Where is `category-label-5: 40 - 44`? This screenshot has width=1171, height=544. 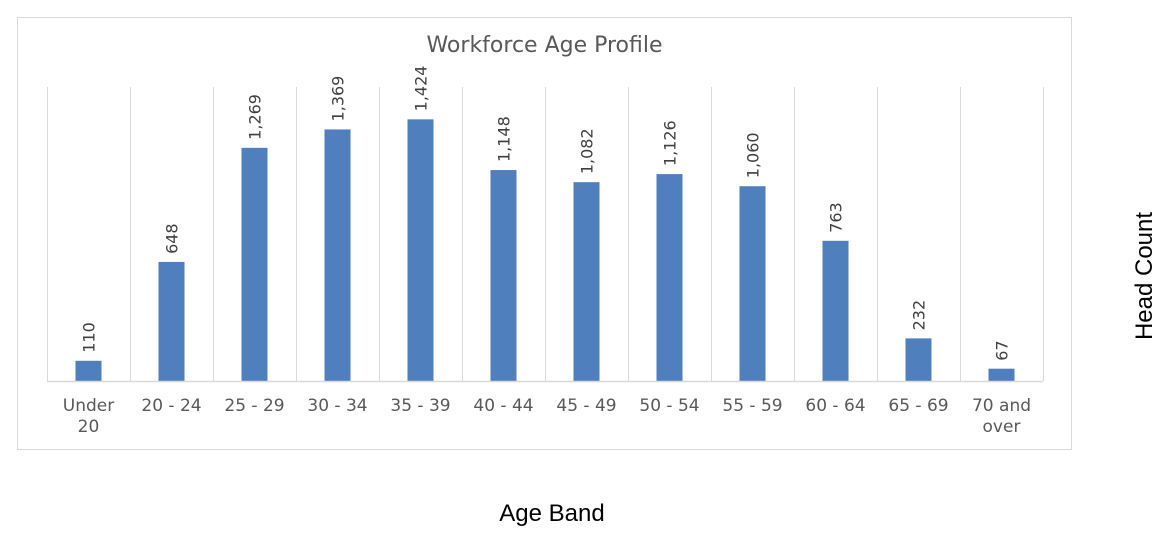
category-label-5: 40 - 44 is located at coordinates (503, 406).